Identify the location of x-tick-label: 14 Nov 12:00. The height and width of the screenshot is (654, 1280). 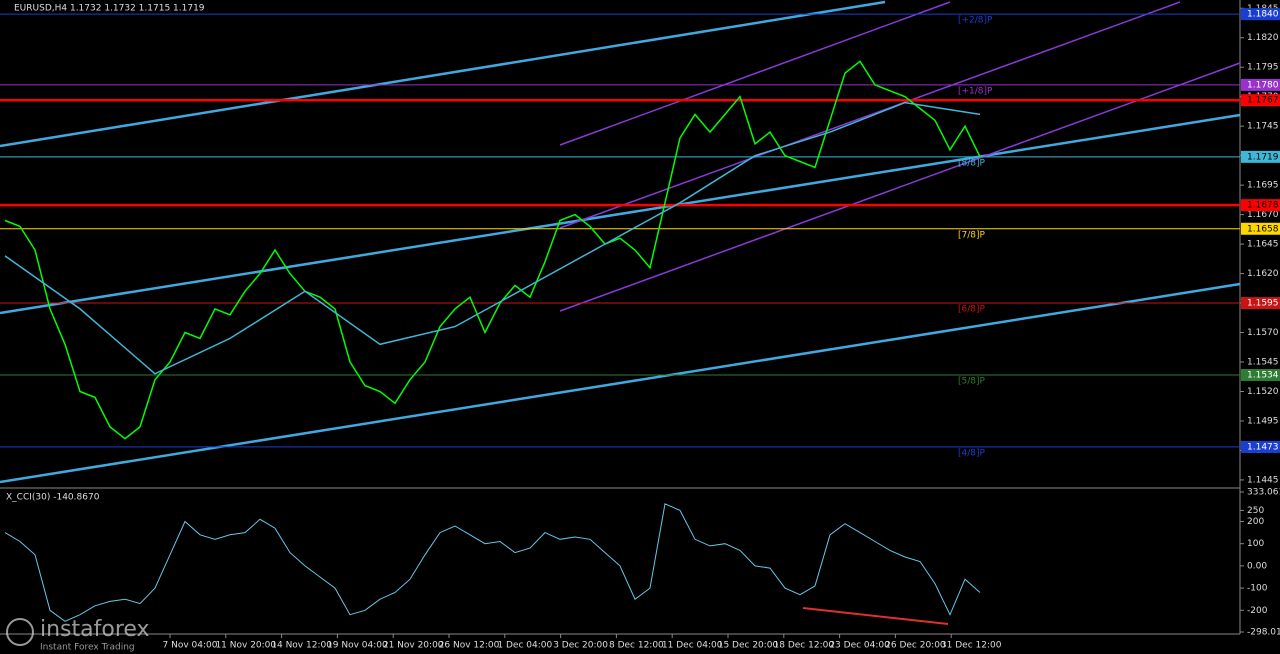
(301, 646).